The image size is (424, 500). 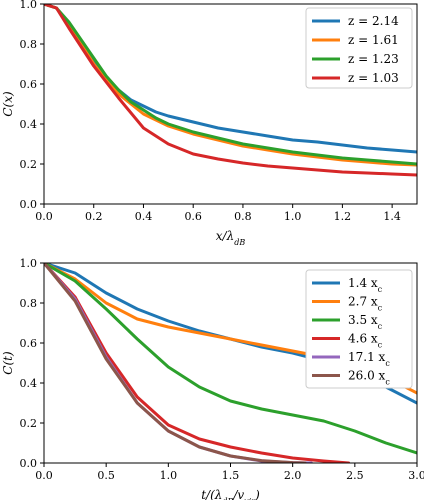 I want to click on legend-label-2: 3.5 xc, so click(x=365, y=322).